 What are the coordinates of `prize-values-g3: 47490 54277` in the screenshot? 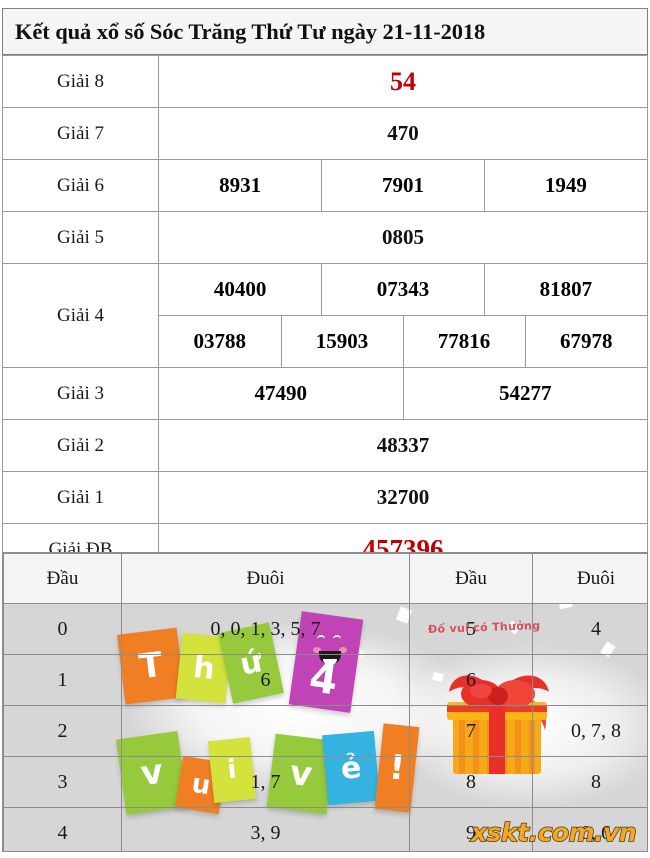 It's located at (403, 393).